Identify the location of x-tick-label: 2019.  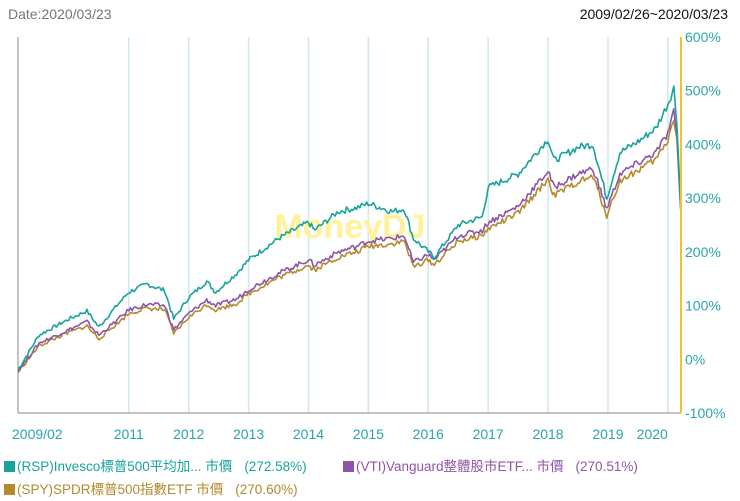
(607, 434).